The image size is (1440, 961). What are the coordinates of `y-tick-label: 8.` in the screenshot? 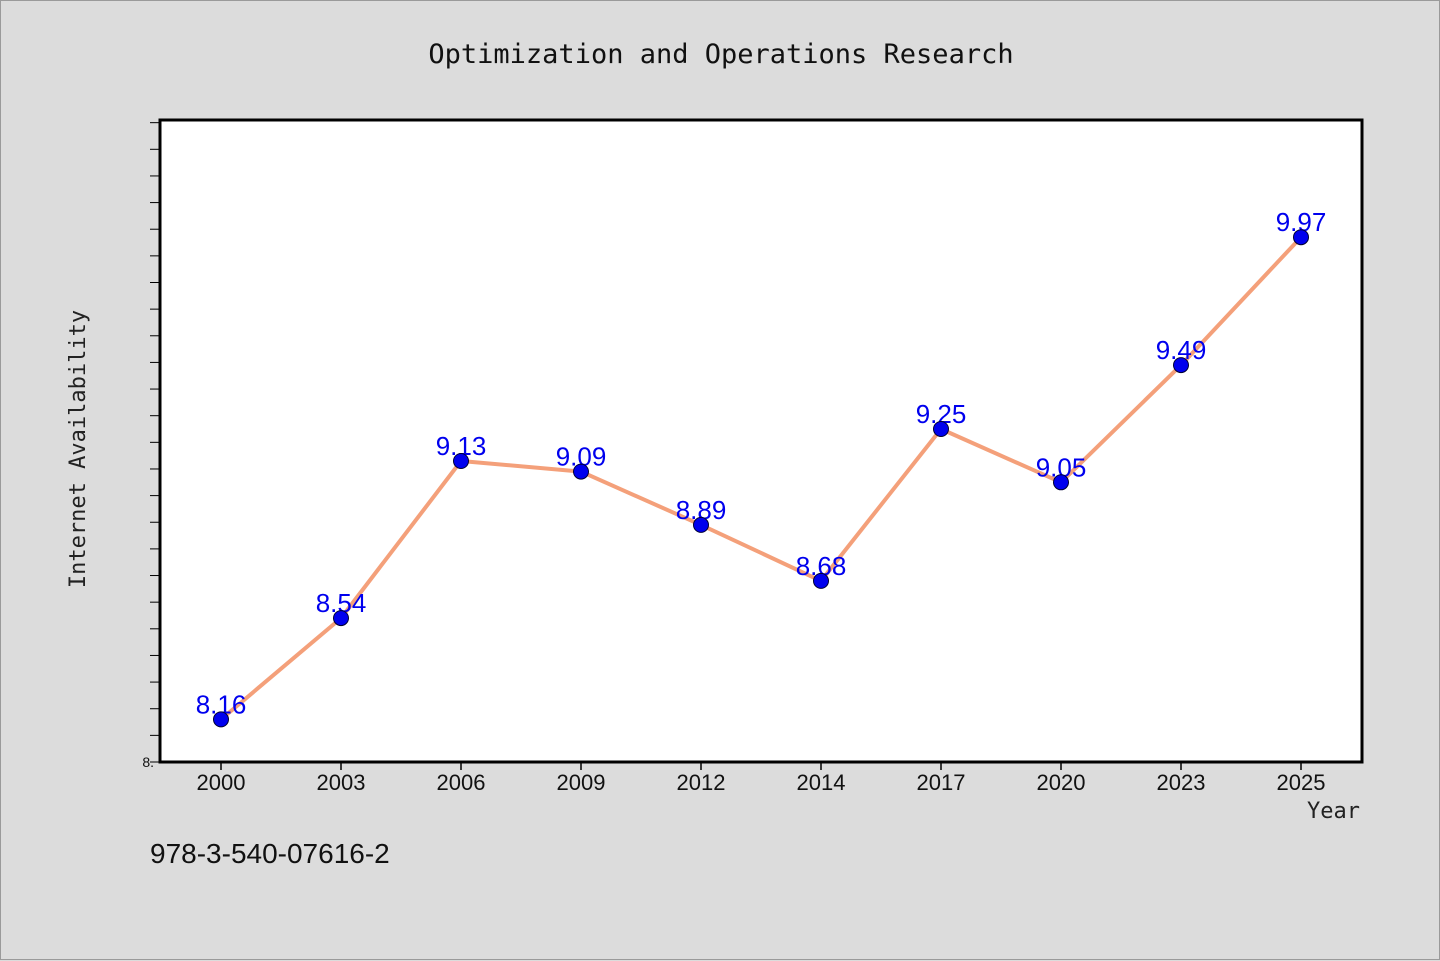 It's located at (148, 762).